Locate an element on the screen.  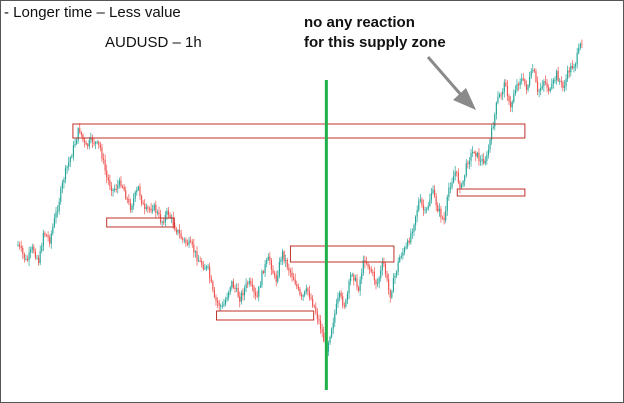
symbol-timeframe-label: AUDUSD – 1h is located at coordinates (153, 42).